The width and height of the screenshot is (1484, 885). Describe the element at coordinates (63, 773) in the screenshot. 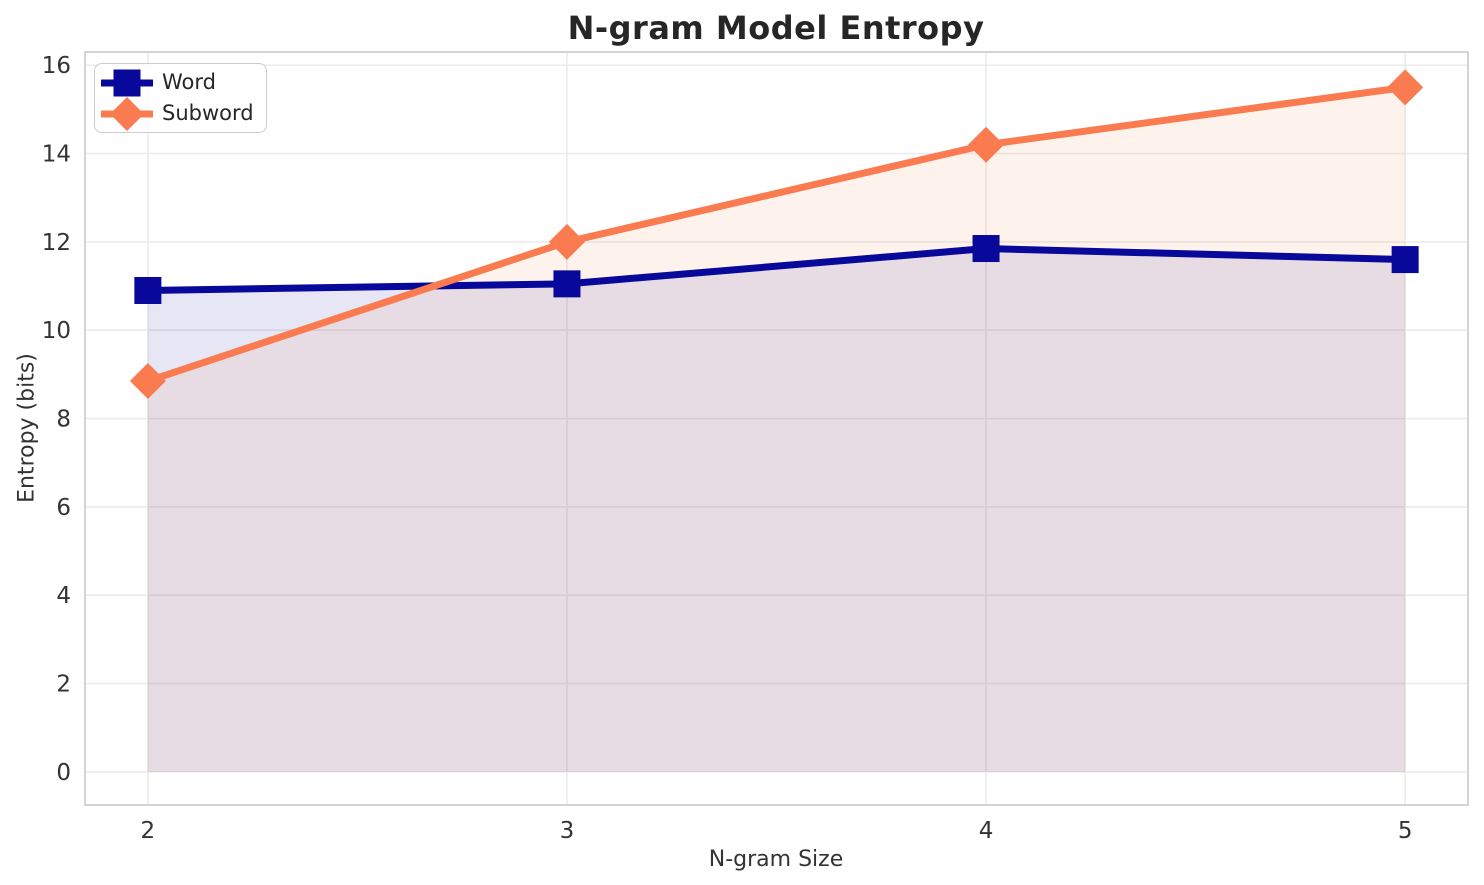

I see `y-tick-label: 0` at that location.